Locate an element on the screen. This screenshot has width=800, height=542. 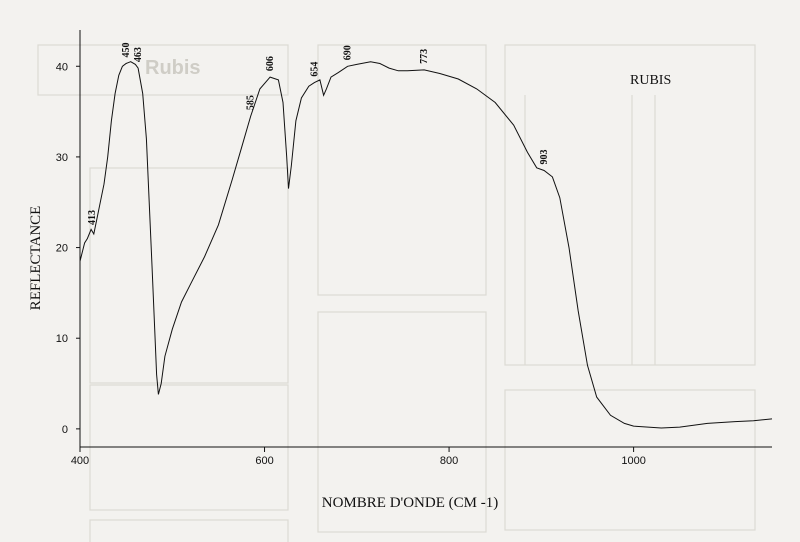
y-axis-title: REFLECTANCE is located at coordinates (36, 258).